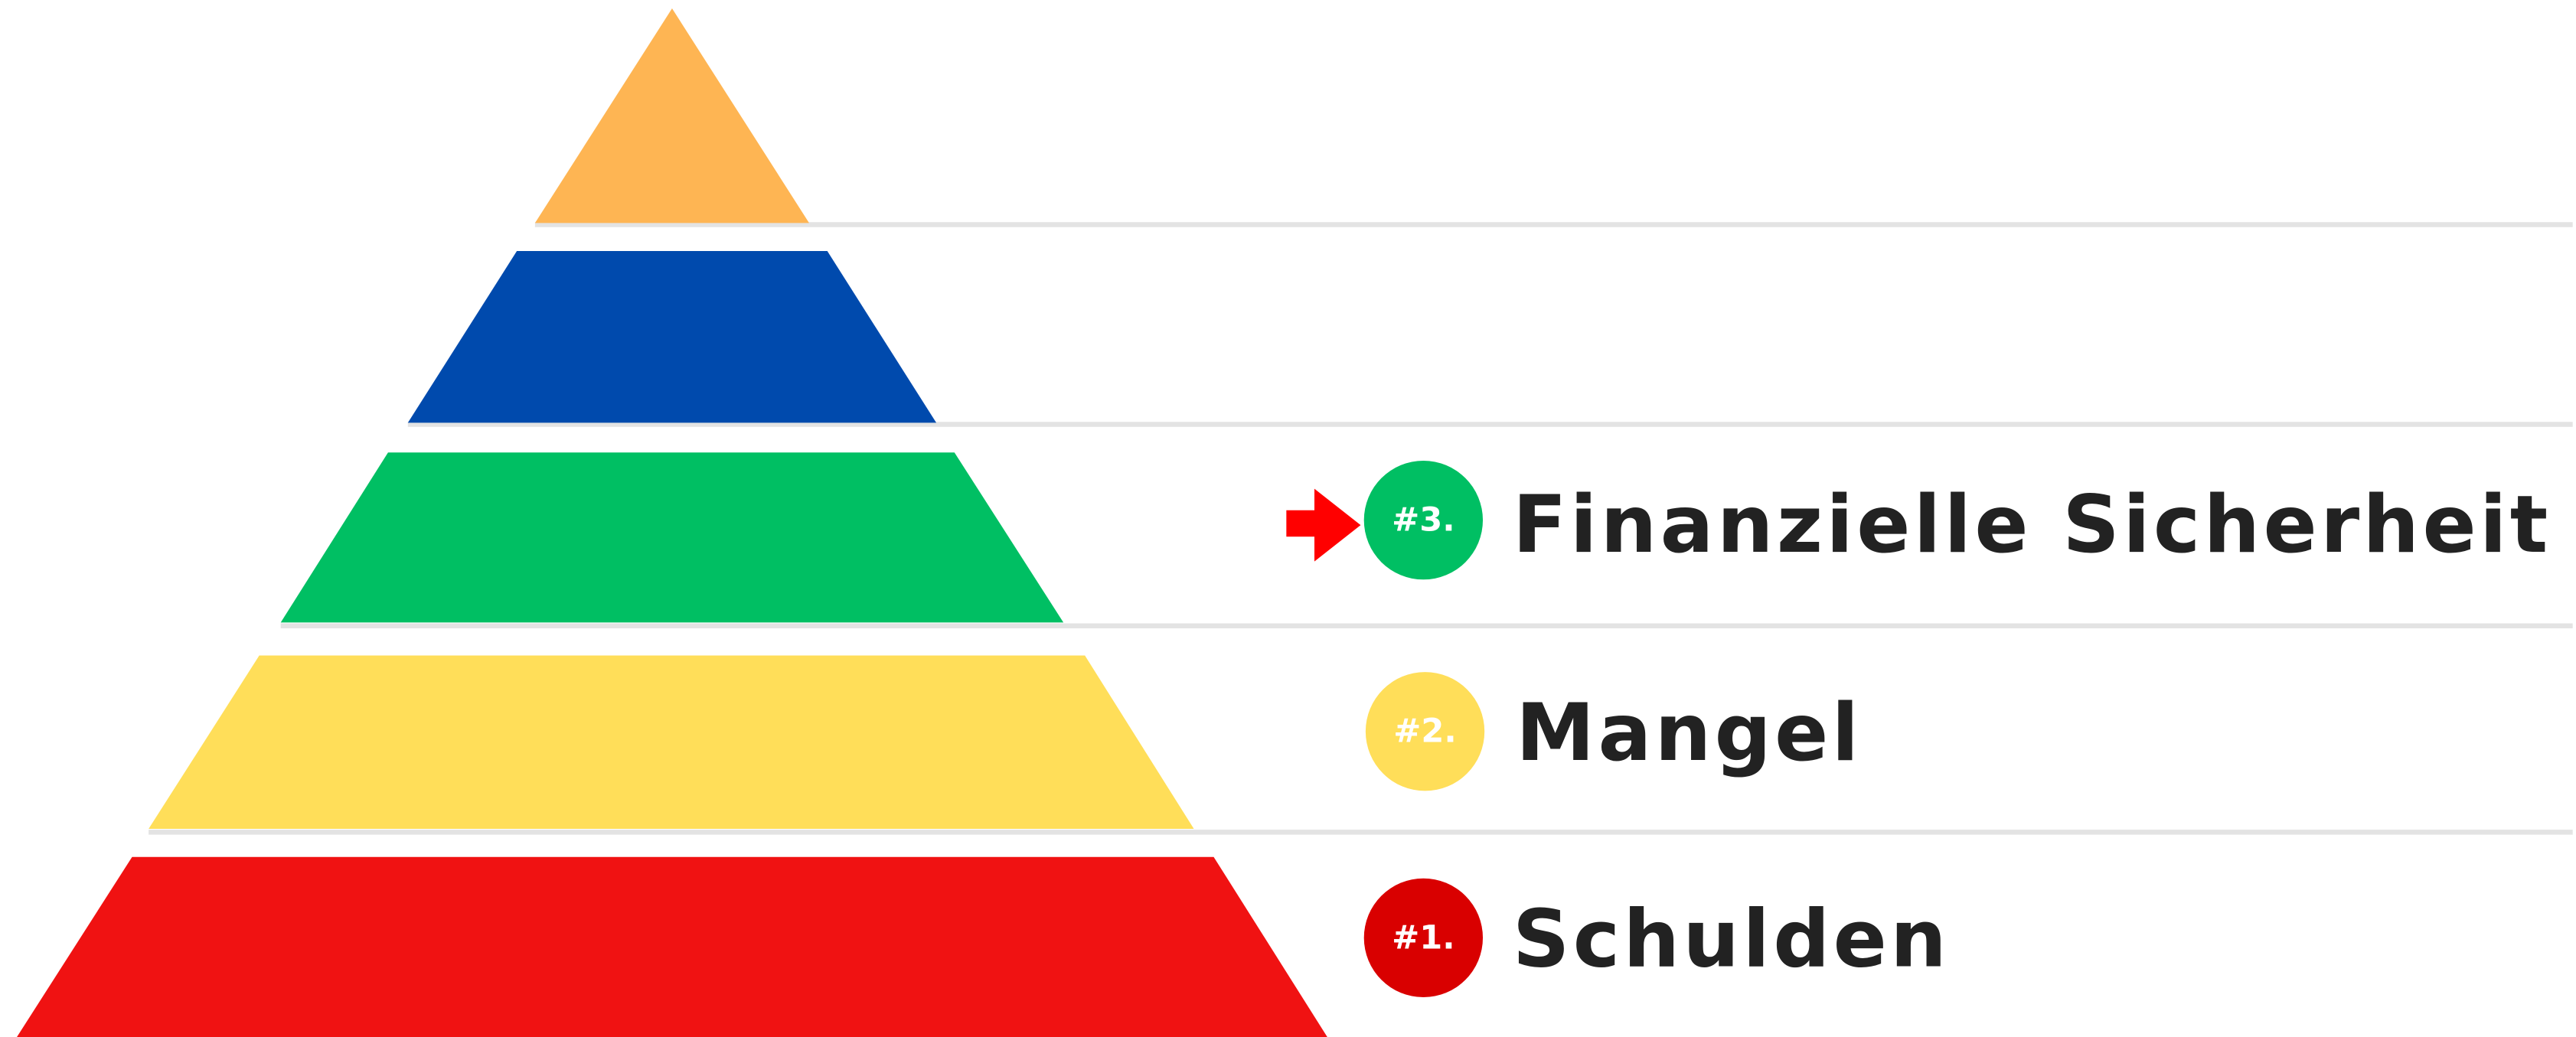  I want to click on tier-yellow, so click(671, 742).